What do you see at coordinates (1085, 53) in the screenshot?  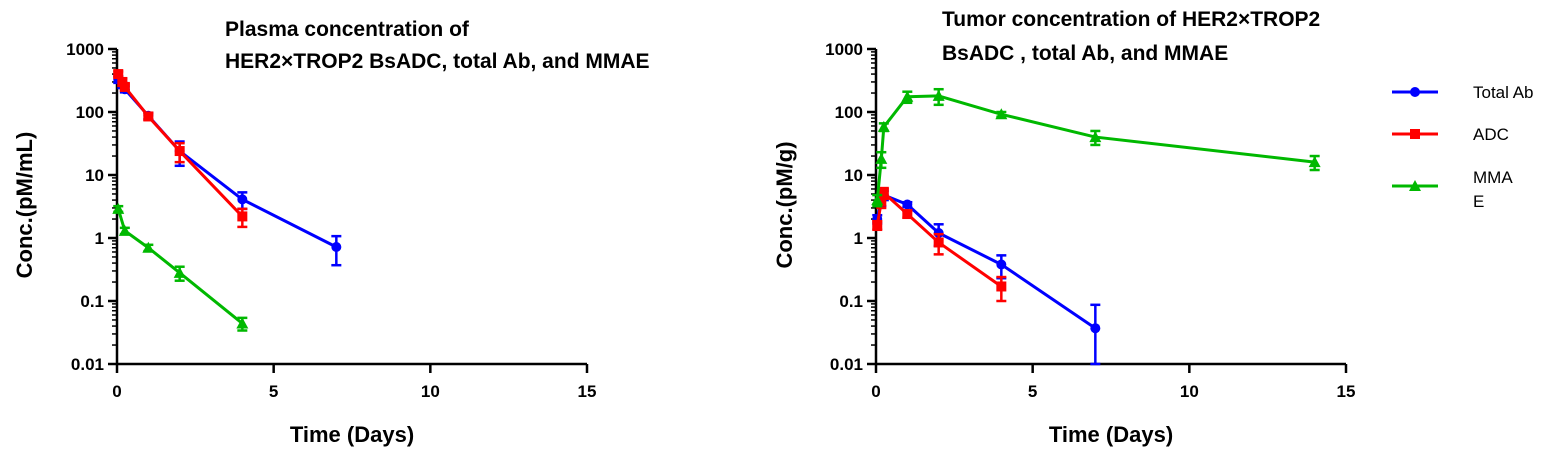 I see `chart-title-line-2: BsADC , total Ab, and MMAE` at bounding box center [1085, 53].